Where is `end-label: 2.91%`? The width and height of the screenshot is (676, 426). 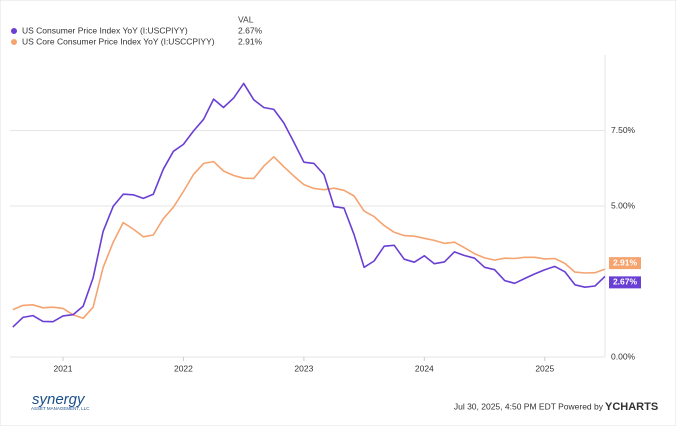
end-label: 2.91% is located at coordinates (625, 262).